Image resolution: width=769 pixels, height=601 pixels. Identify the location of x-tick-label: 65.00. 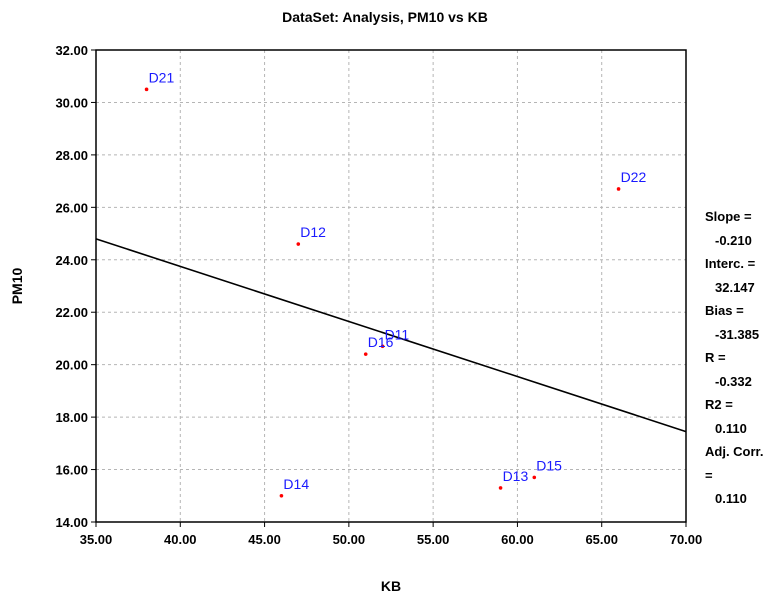
(601, 539).